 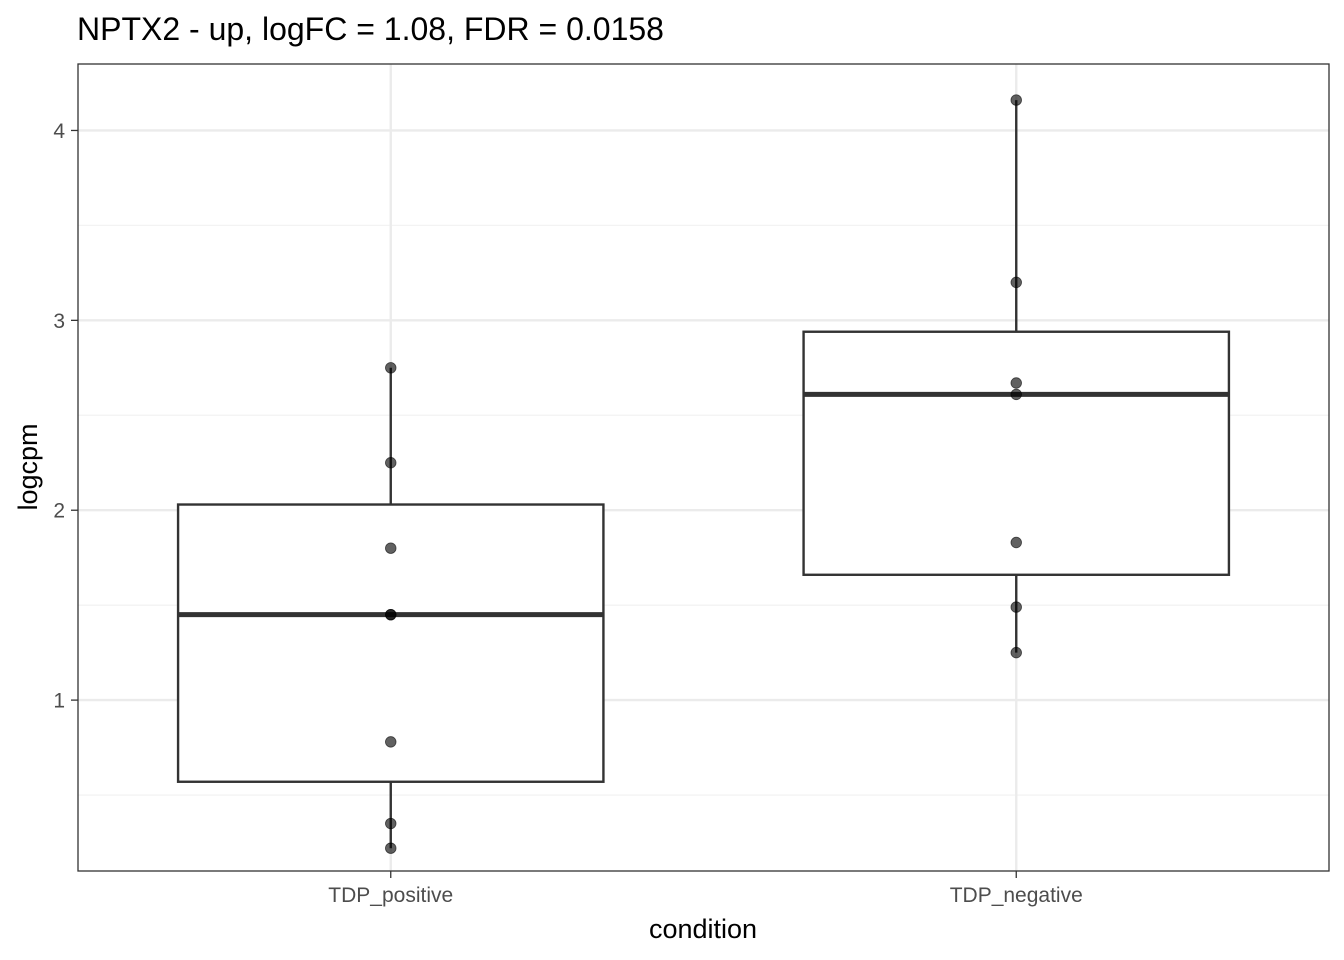 What do you see at coordinates (59, 321) in the screenshot?
I see `y-tick-label: 3` at bounding box center [59, 321].